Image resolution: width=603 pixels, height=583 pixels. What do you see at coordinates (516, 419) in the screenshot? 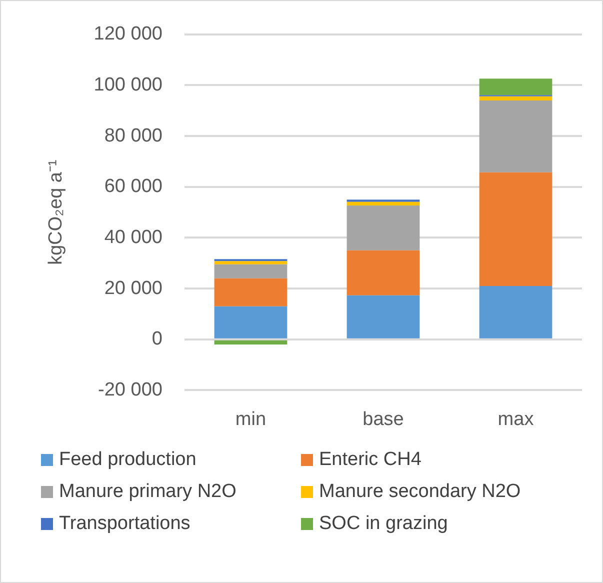
I see `x-tick-label: max` at bounding box center [516, 419].